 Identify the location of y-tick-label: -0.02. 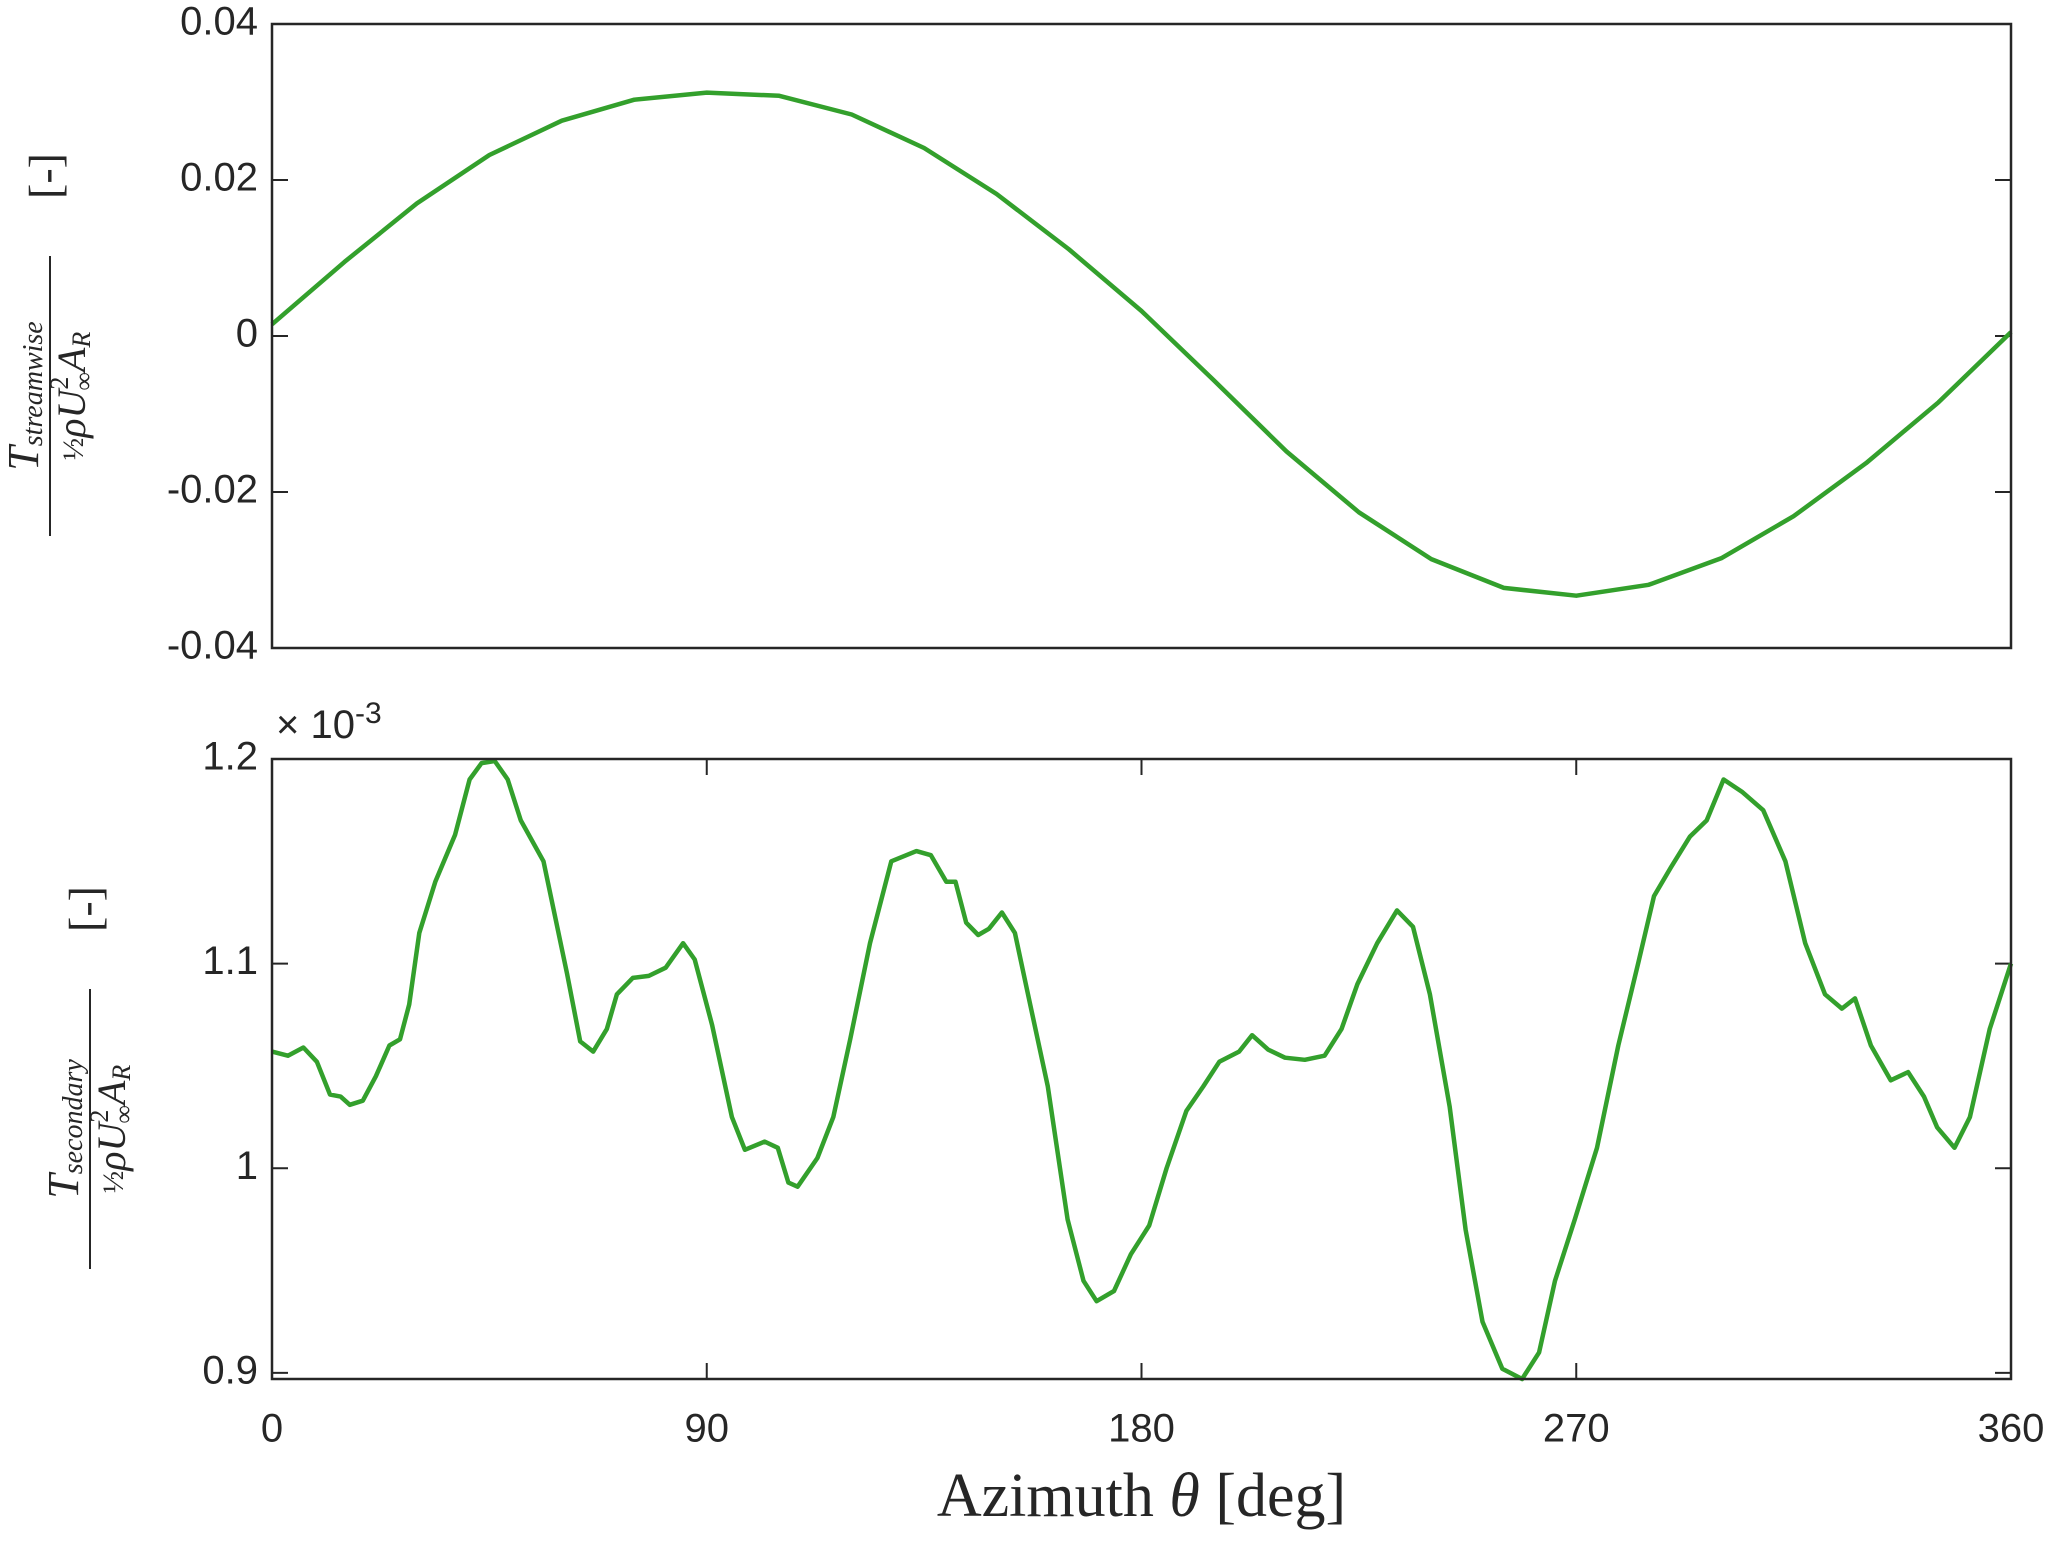
(212, 490).